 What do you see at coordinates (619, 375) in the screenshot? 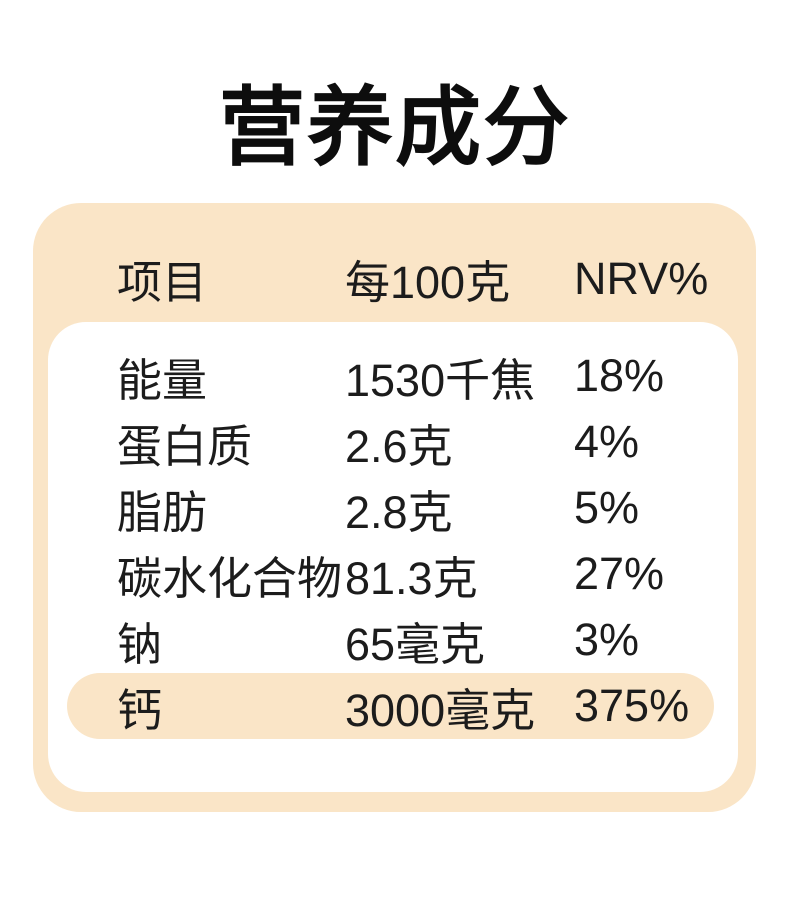
I see `nutrient-nrv: 18%` at bounding box center [619, 375].